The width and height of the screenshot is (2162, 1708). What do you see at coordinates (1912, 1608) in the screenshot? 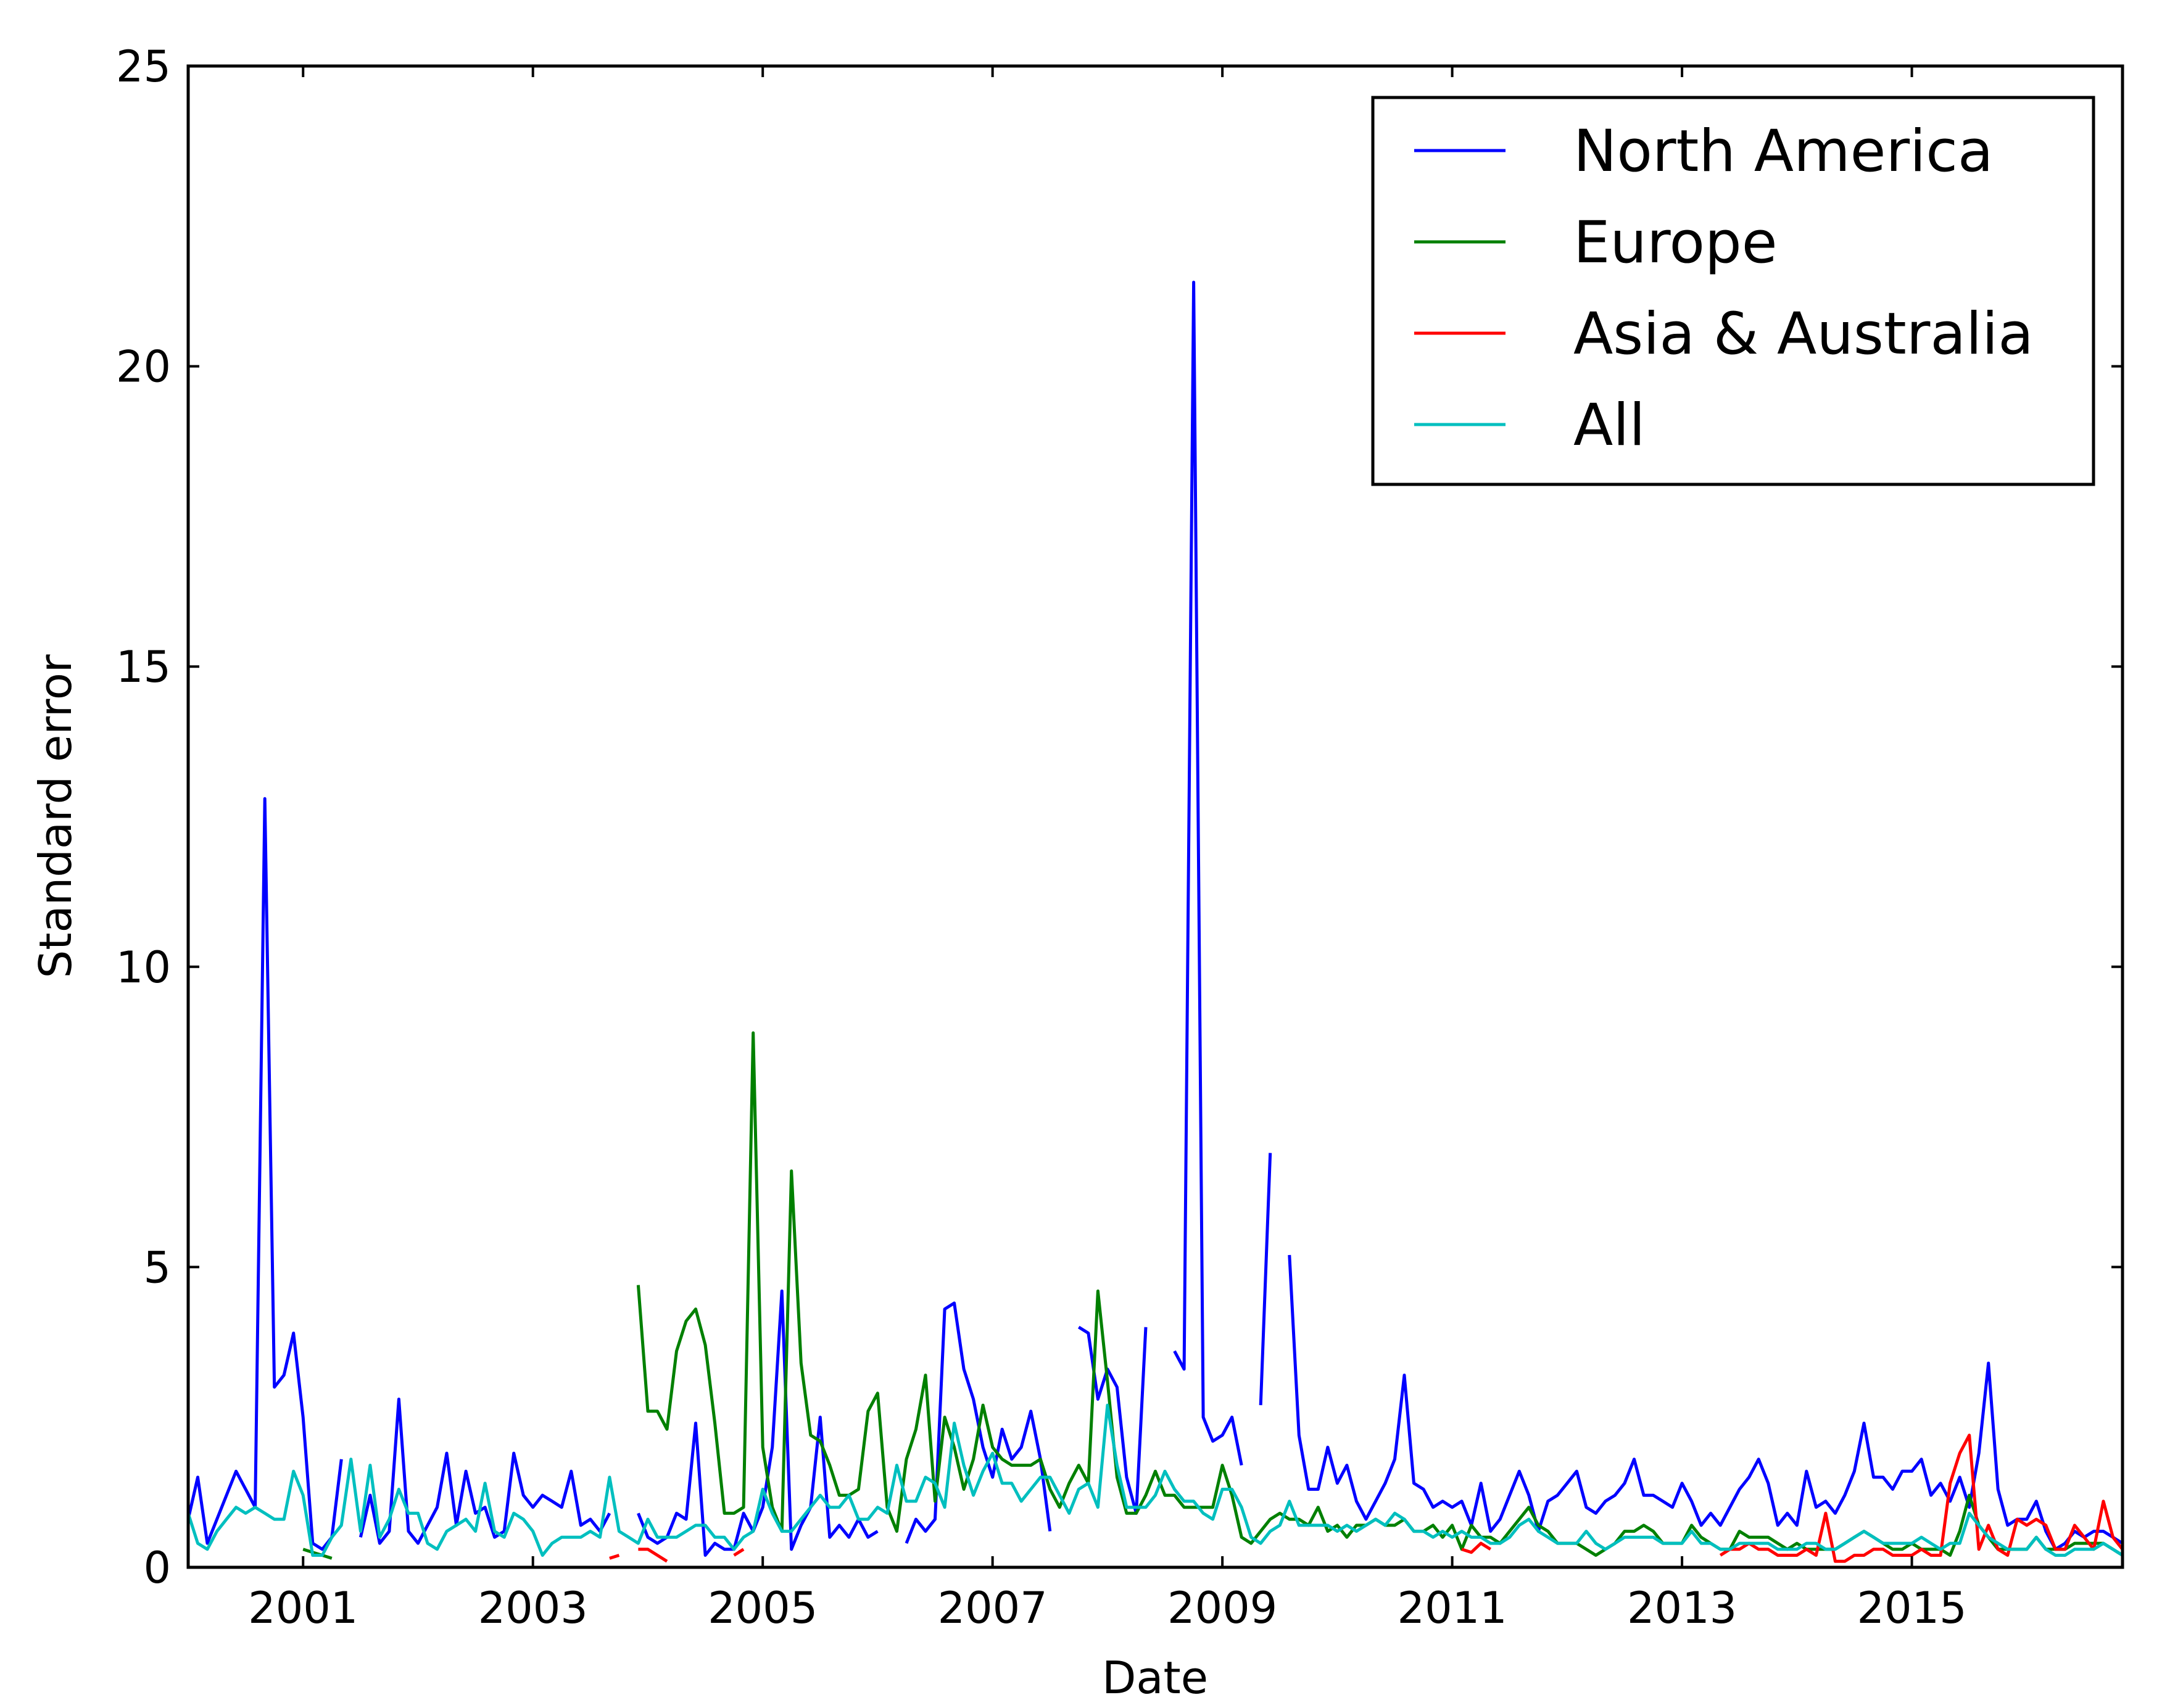
I see `x-tick-label: 2015` at bounding box center [1912, 1608].